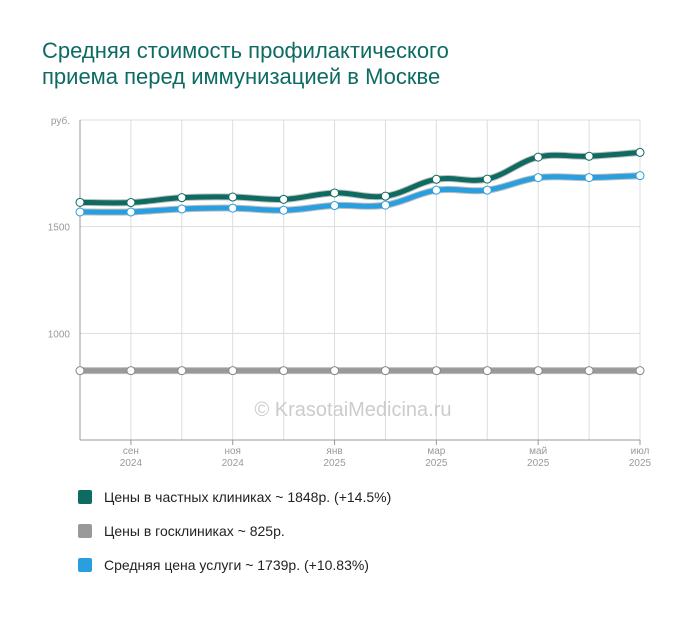 Image resolution: width=700 pixels, height=617 pixels. Describe the element at coordinates (194, 530) in the screenshot. I see `legend-label-public: Цены в госклиниках ~ 825р.` at that location.